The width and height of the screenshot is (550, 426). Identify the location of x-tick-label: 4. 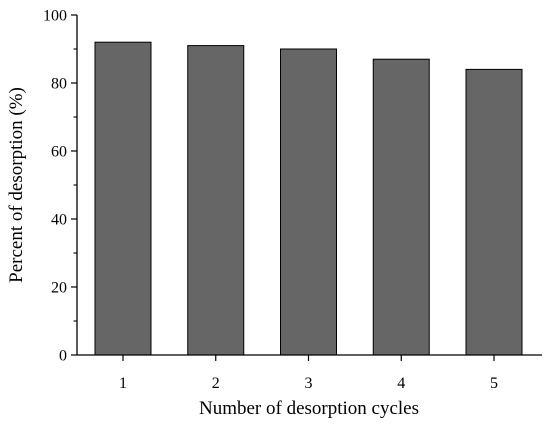
(401, 383).